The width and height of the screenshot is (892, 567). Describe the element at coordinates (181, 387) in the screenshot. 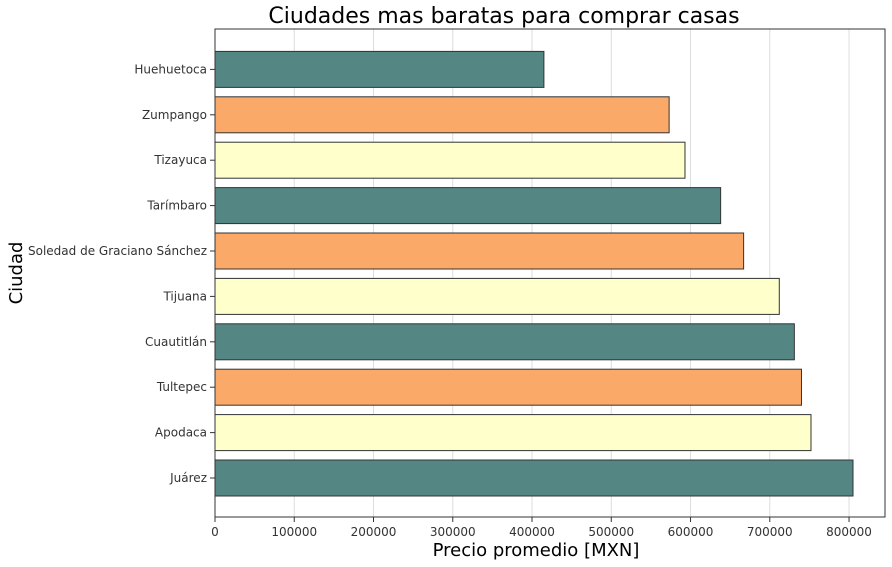

I see `y-tick-label: Tultepec` at that location.